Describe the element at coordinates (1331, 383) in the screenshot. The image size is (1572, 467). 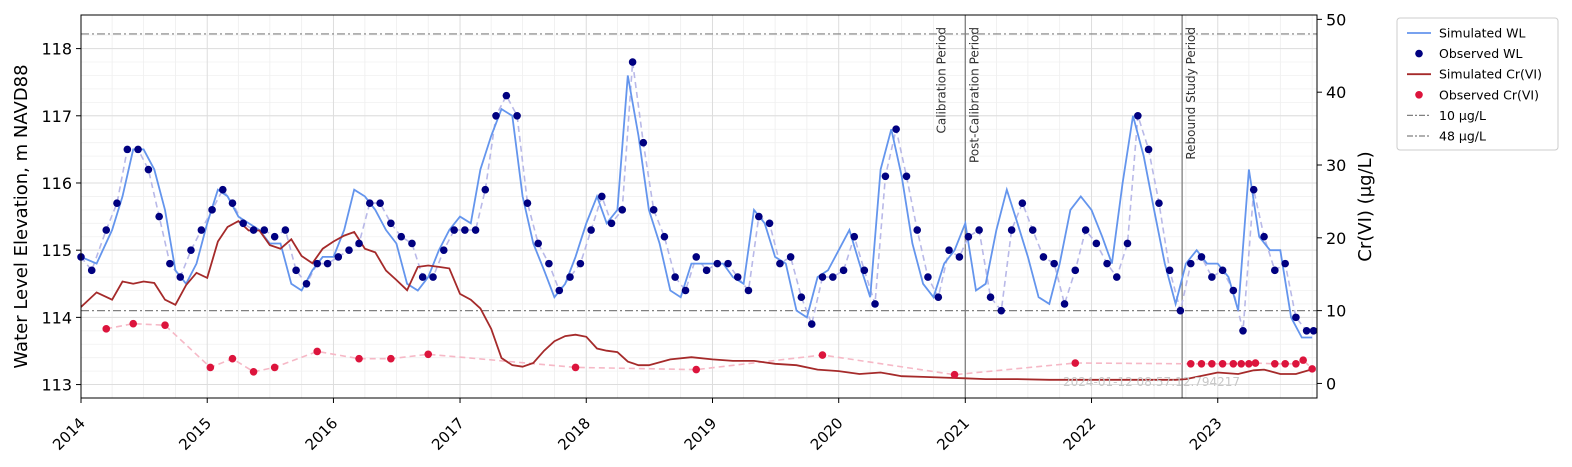
I see `y-right-tick-label: 0` at that location.